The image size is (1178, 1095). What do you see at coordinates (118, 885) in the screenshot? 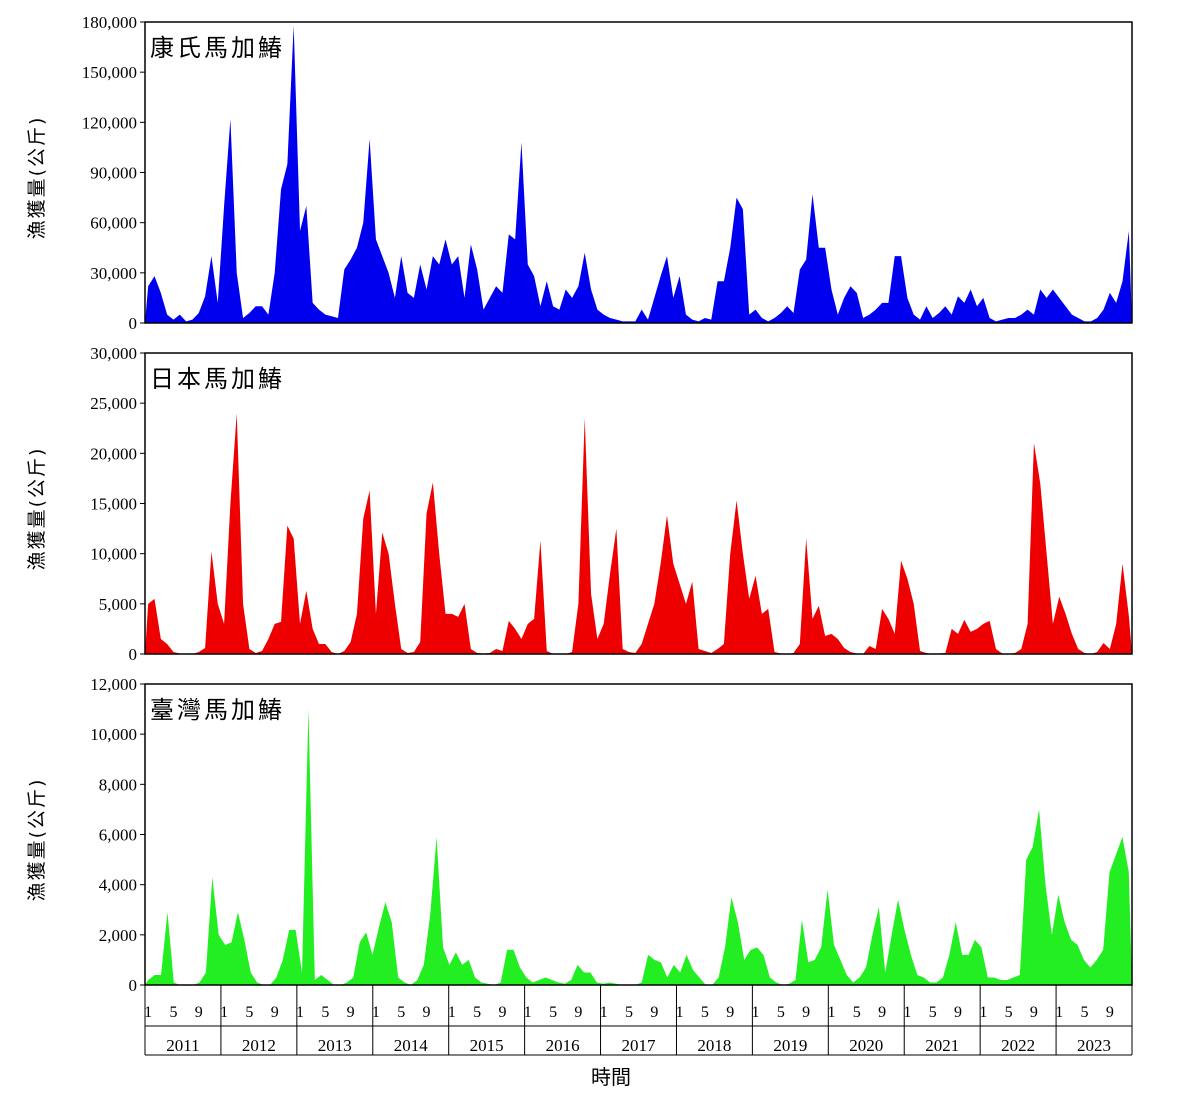
I see `y-tick-label: 4,000` at bounding box center [118, 885].